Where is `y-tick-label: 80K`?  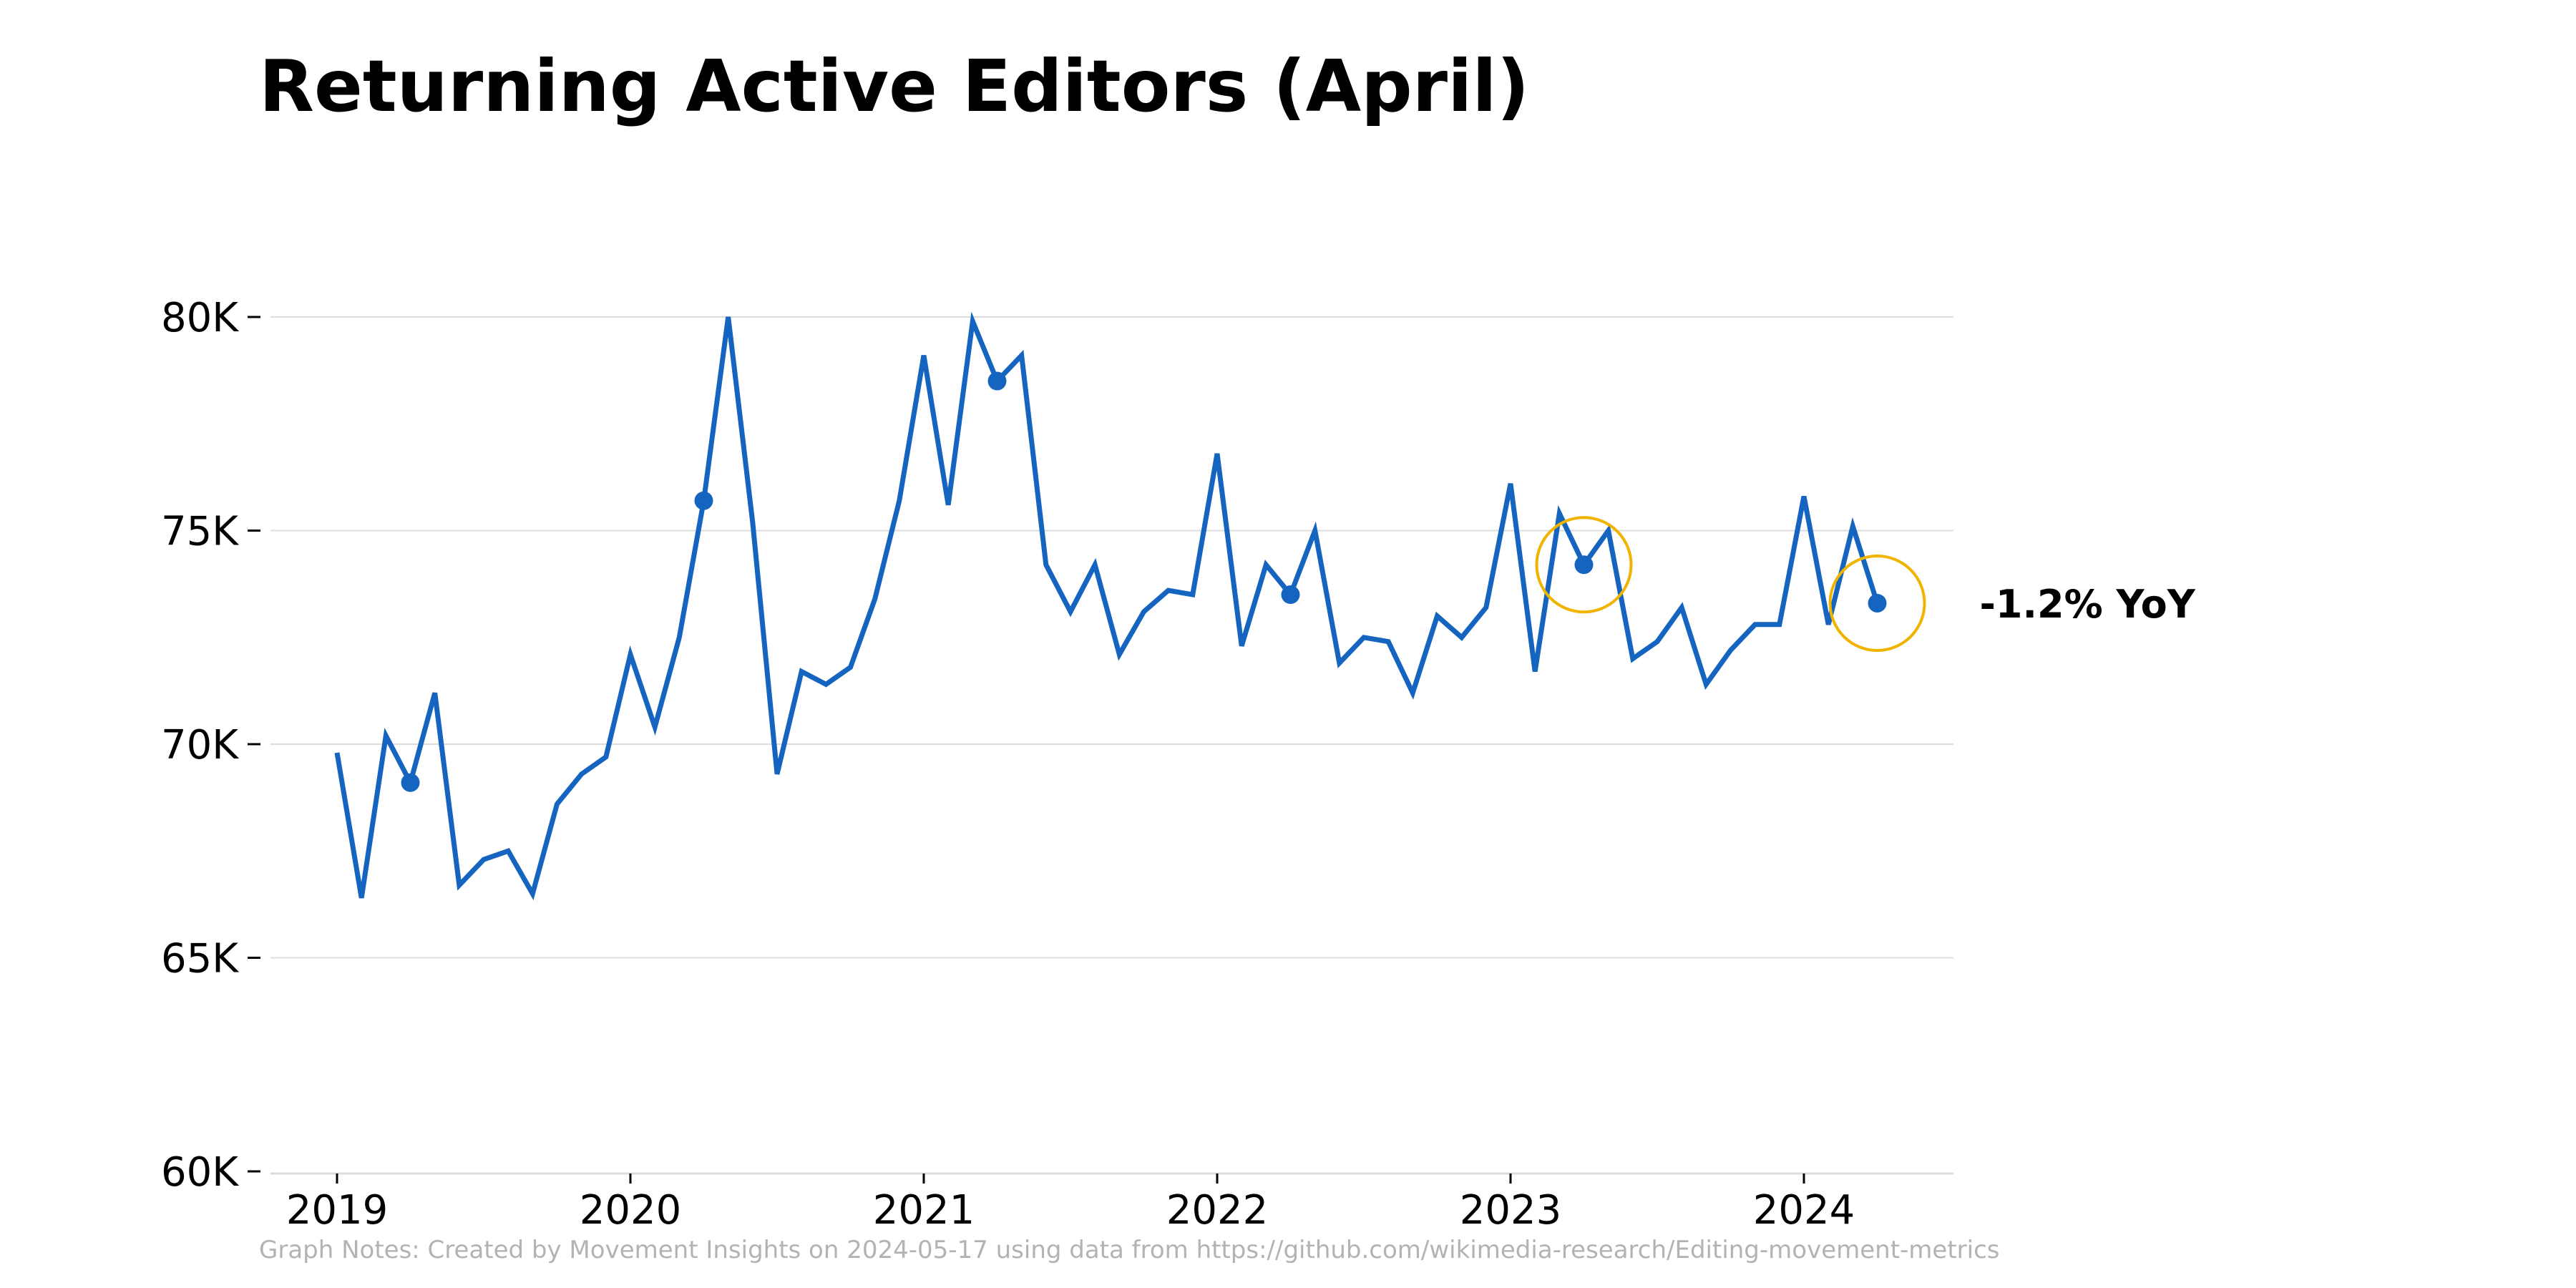 y-tick-label: 80K is located at coordinates (200, 318).